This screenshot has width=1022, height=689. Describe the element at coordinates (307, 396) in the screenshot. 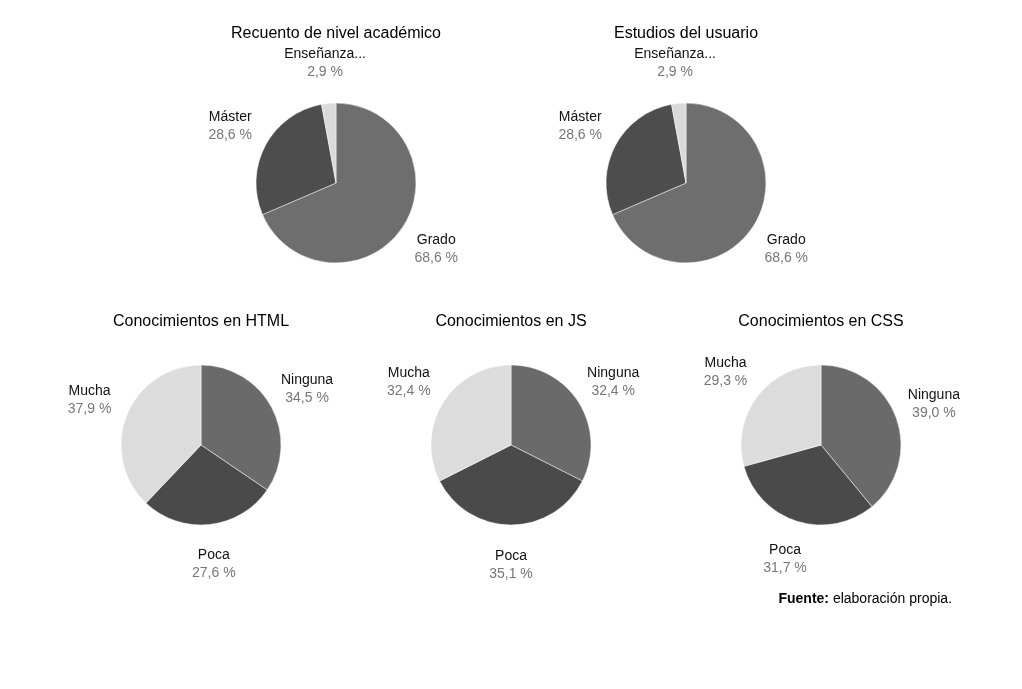

I see `data-label: 34,5 %` at that location.